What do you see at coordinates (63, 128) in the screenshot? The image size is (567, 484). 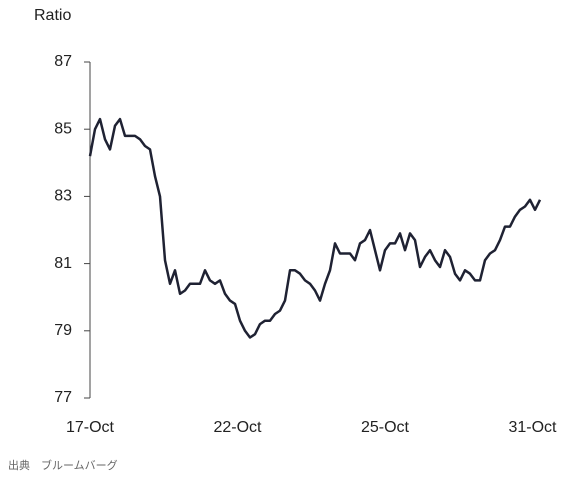 I see `y-tick-label: 85` at bounding box center [63, 128].